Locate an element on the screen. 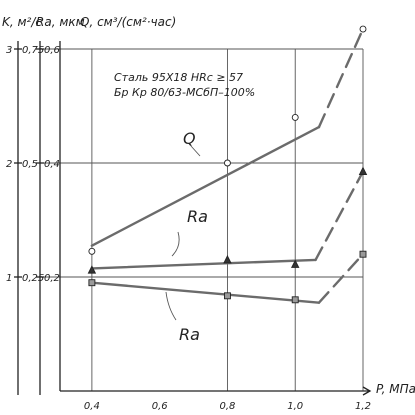 The image size is (415, 415). series-0-dashed is located at coordinates (341, 78).